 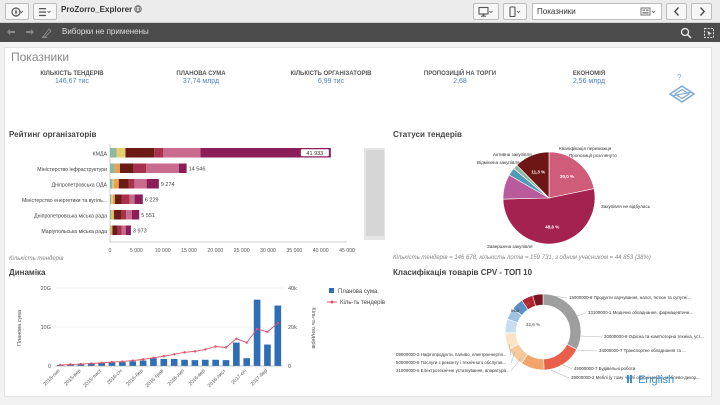 What do you see at coordinates (201, 74) in the screenshot?
I see `kpi-label: ПЛАНОВА СУМА` at bounding box center [201, 74].